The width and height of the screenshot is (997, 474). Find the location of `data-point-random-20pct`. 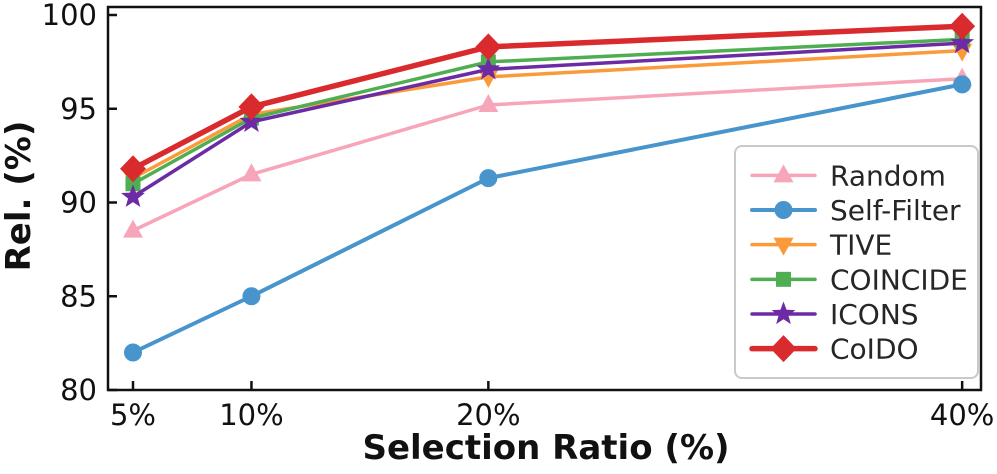

data-point-random-20pct is located at coordinates (488, 103).